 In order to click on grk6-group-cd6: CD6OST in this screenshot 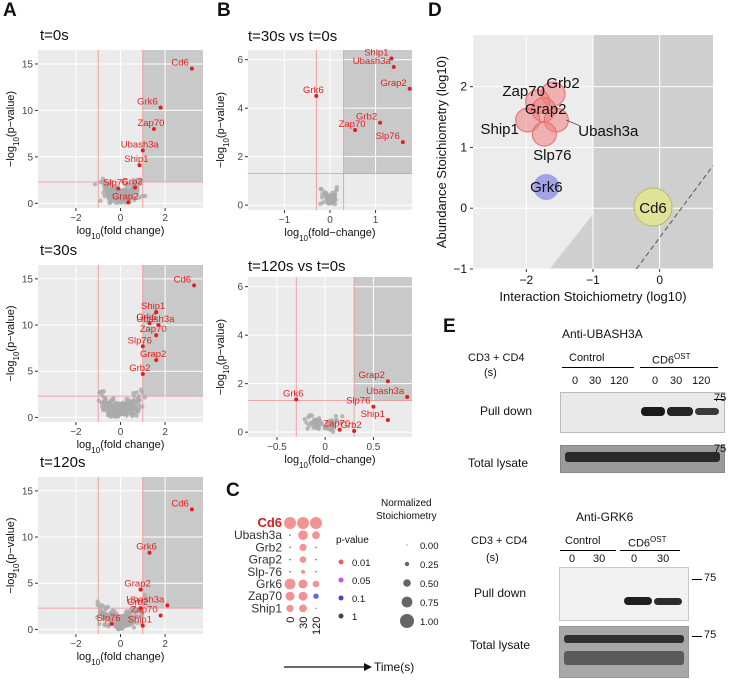, I will do `click(647, 542)`.